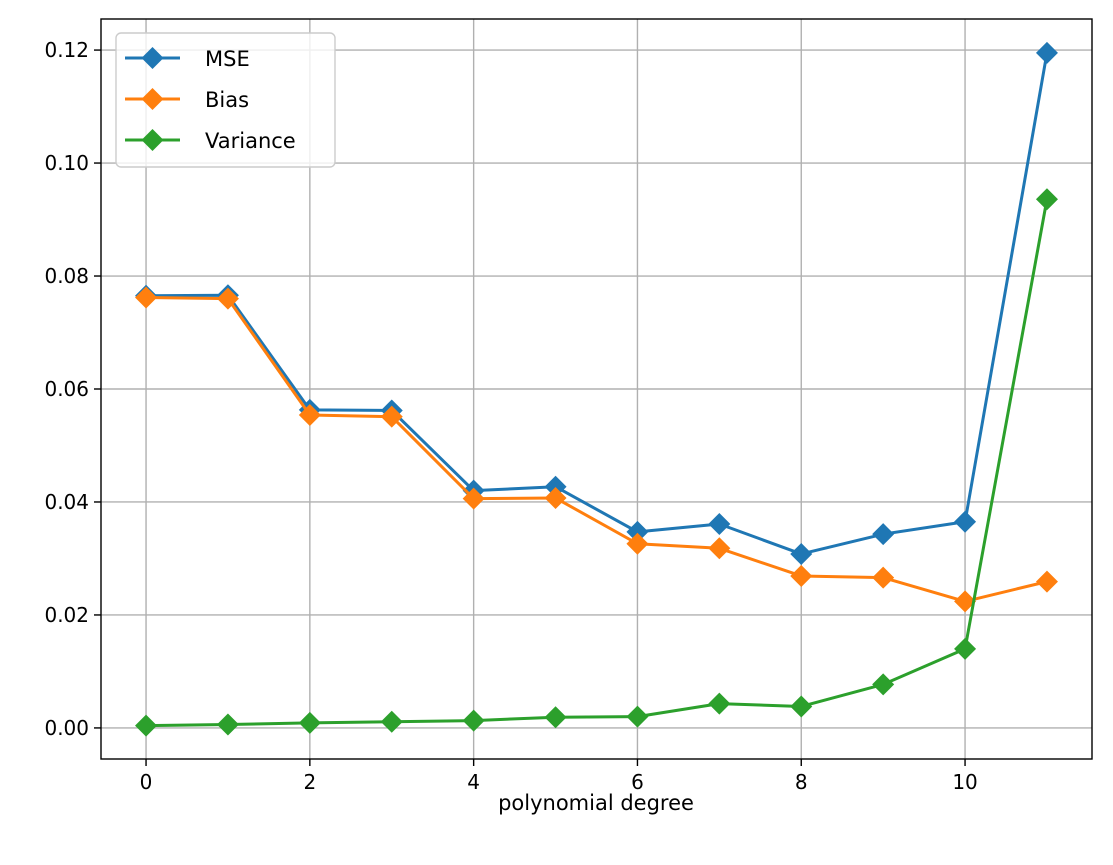 Image resolution: width=1113 pixels, height=865 pixels. I want to click on y-tick-label: 0.10, so click(66, 163).